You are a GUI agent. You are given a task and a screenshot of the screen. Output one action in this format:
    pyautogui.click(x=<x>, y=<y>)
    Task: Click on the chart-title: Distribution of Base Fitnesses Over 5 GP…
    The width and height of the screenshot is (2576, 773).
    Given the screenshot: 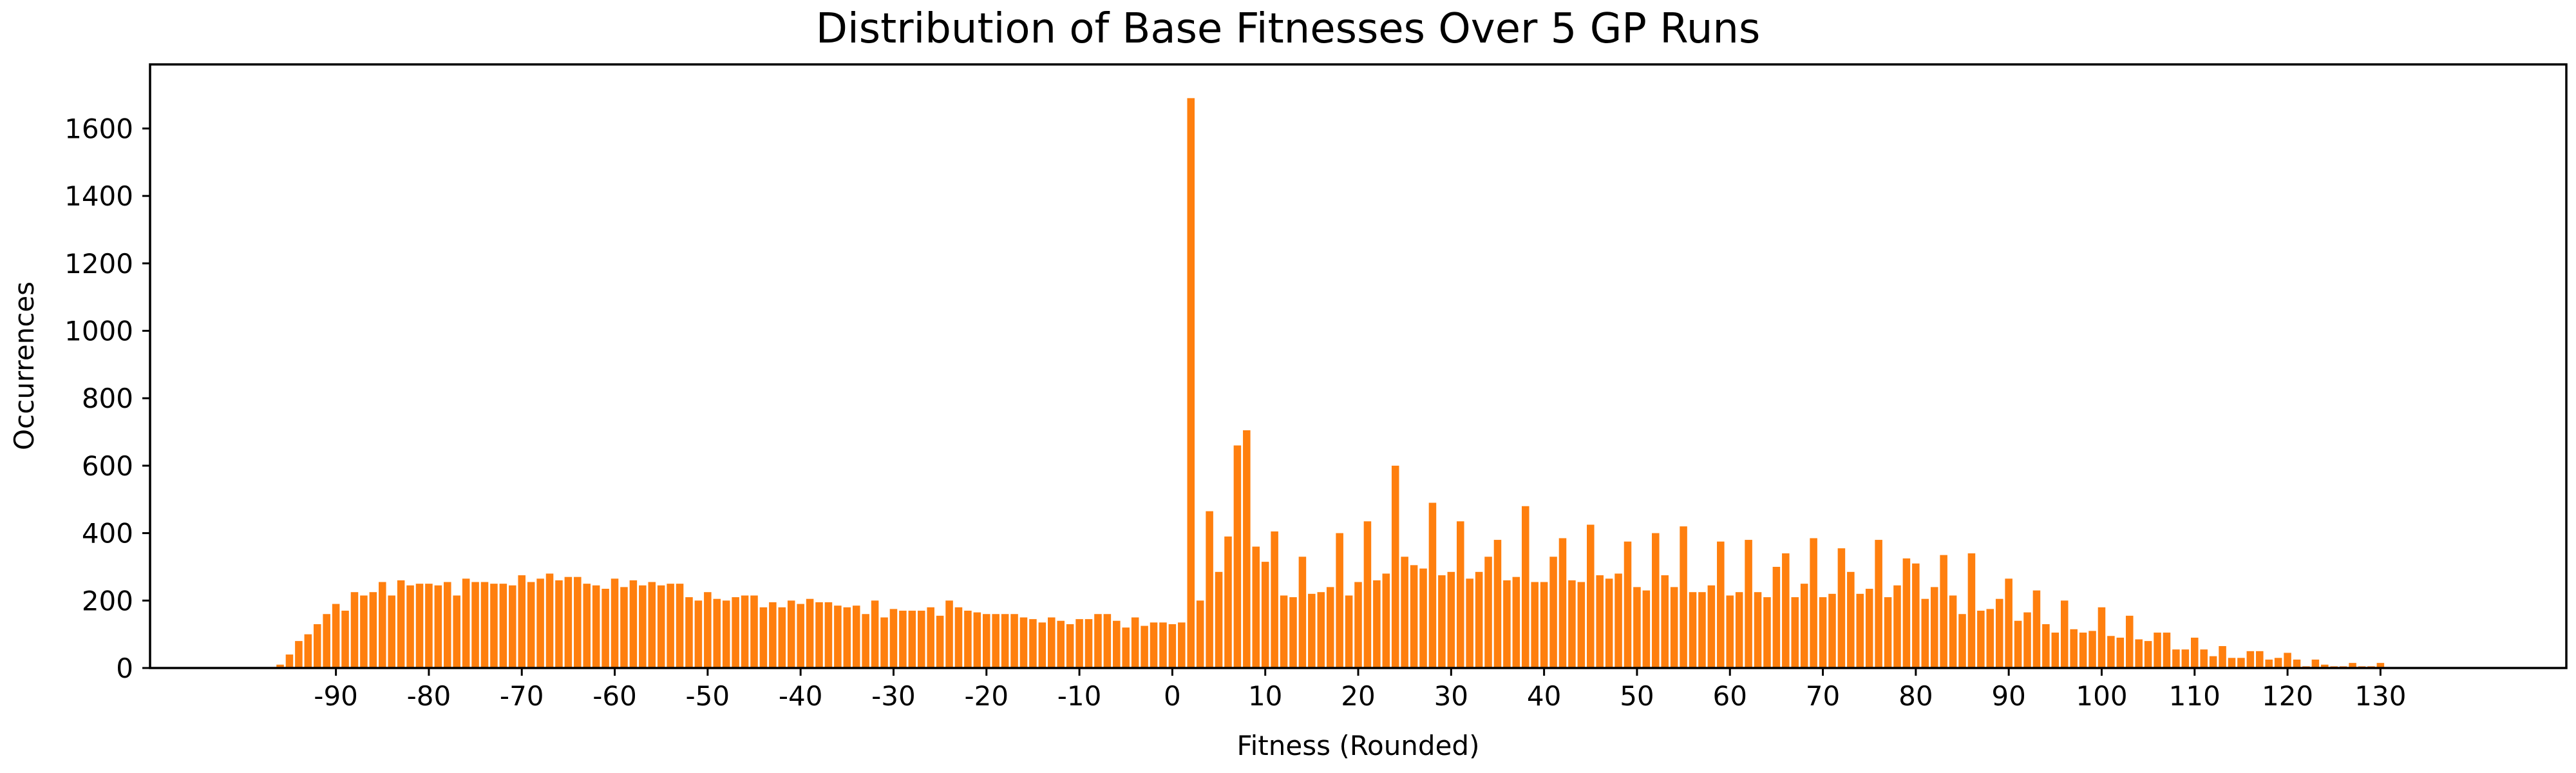 What is the action you would take?
    pyautogui.click(x=1288, y=29)
    